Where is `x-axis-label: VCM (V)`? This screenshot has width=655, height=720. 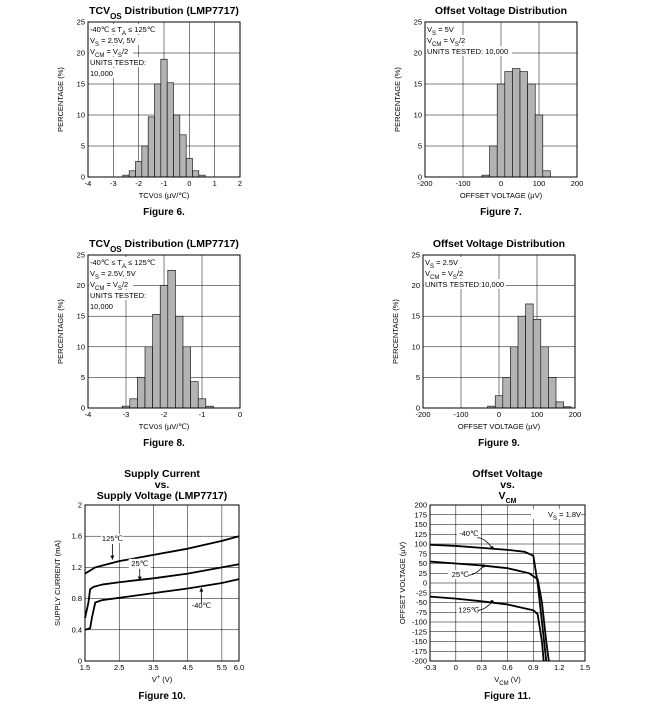
x-axis-label: VCM (V) is located at coordinates (507, 681).